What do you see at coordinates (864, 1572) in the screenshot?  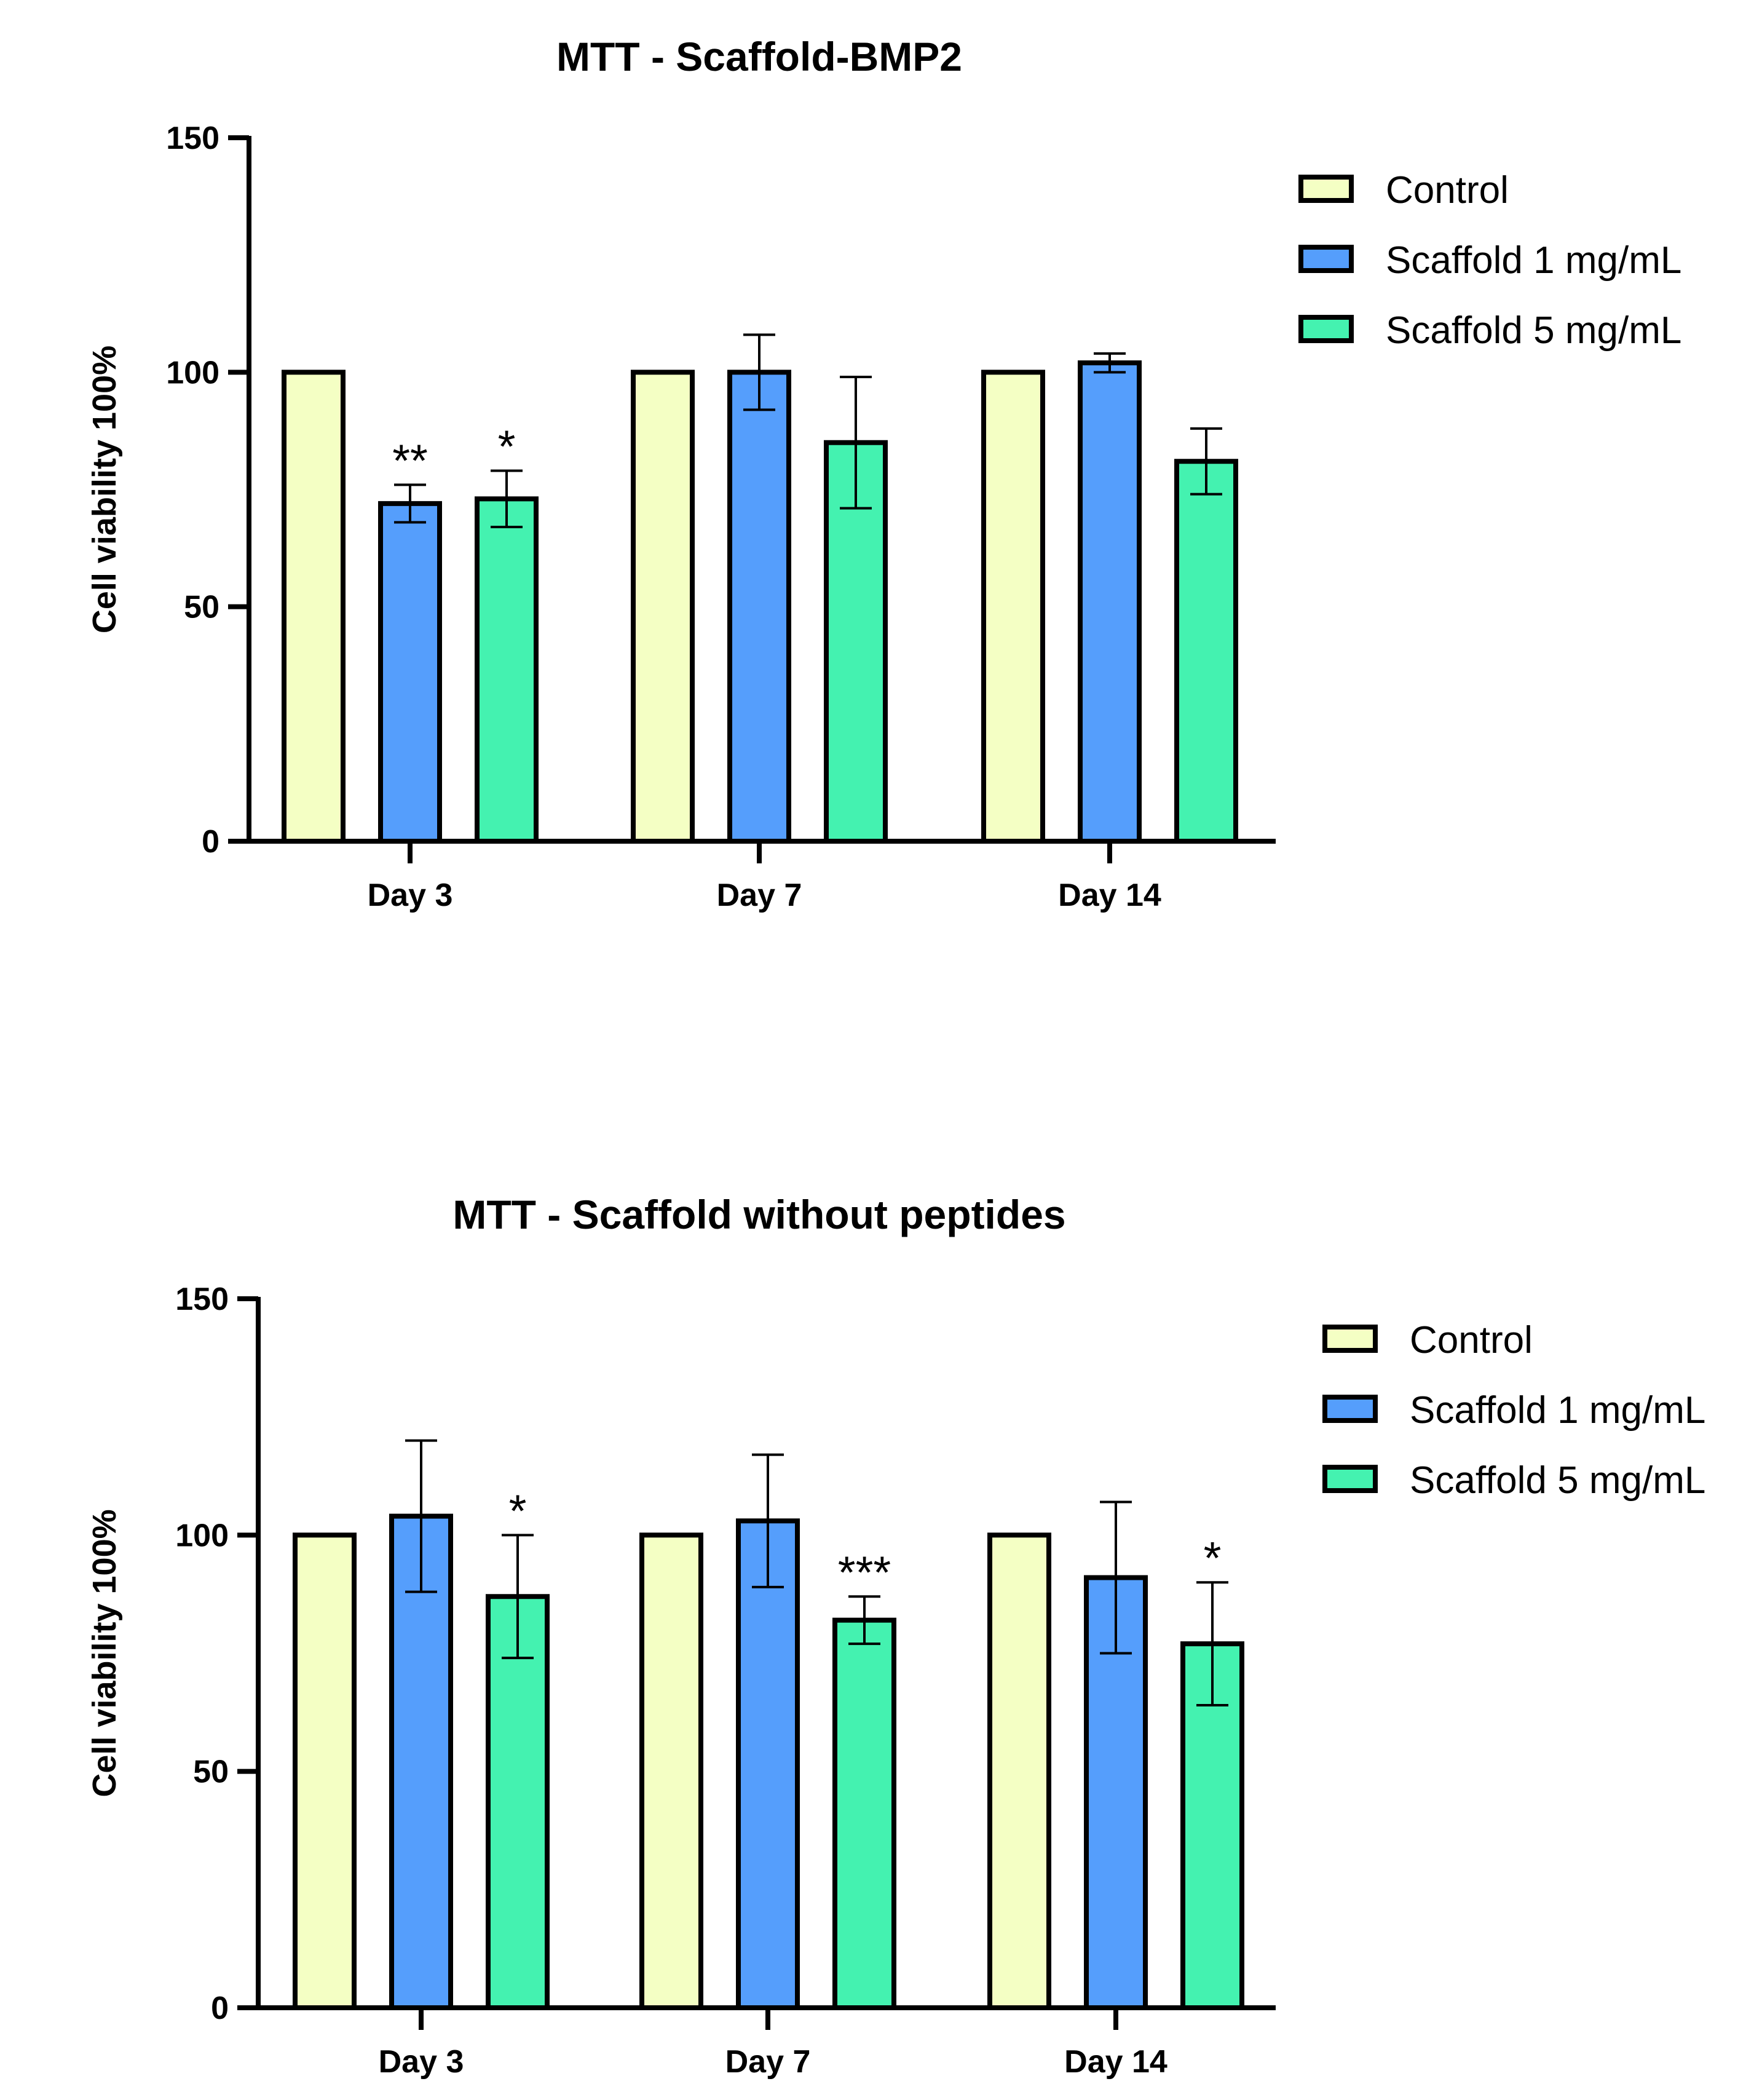 I see `significance-mark: ***` at bounding box center [864, 1572].